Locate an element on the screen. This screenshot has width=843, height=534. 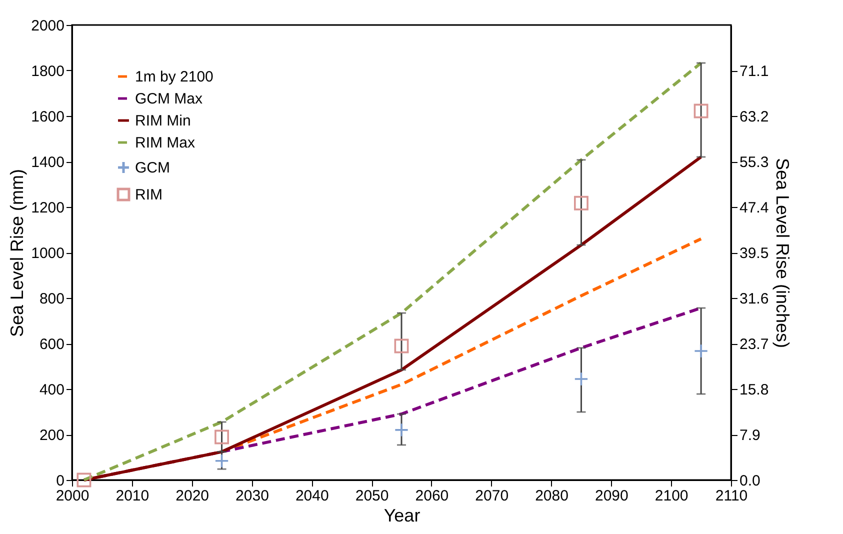
y-tick-label: 800 is located at coordinates (51, 299).